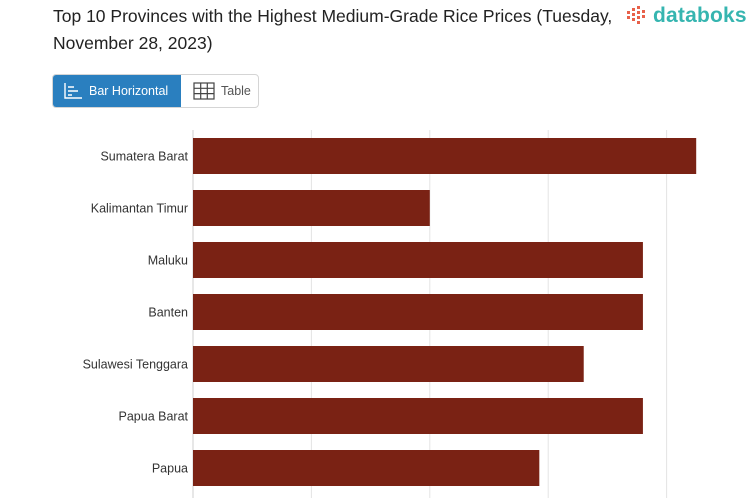  What do you see at coordinates (311, 208) in the screenshot?
I see `bar-kalimantan-timur` at bounding box center [311, 208].